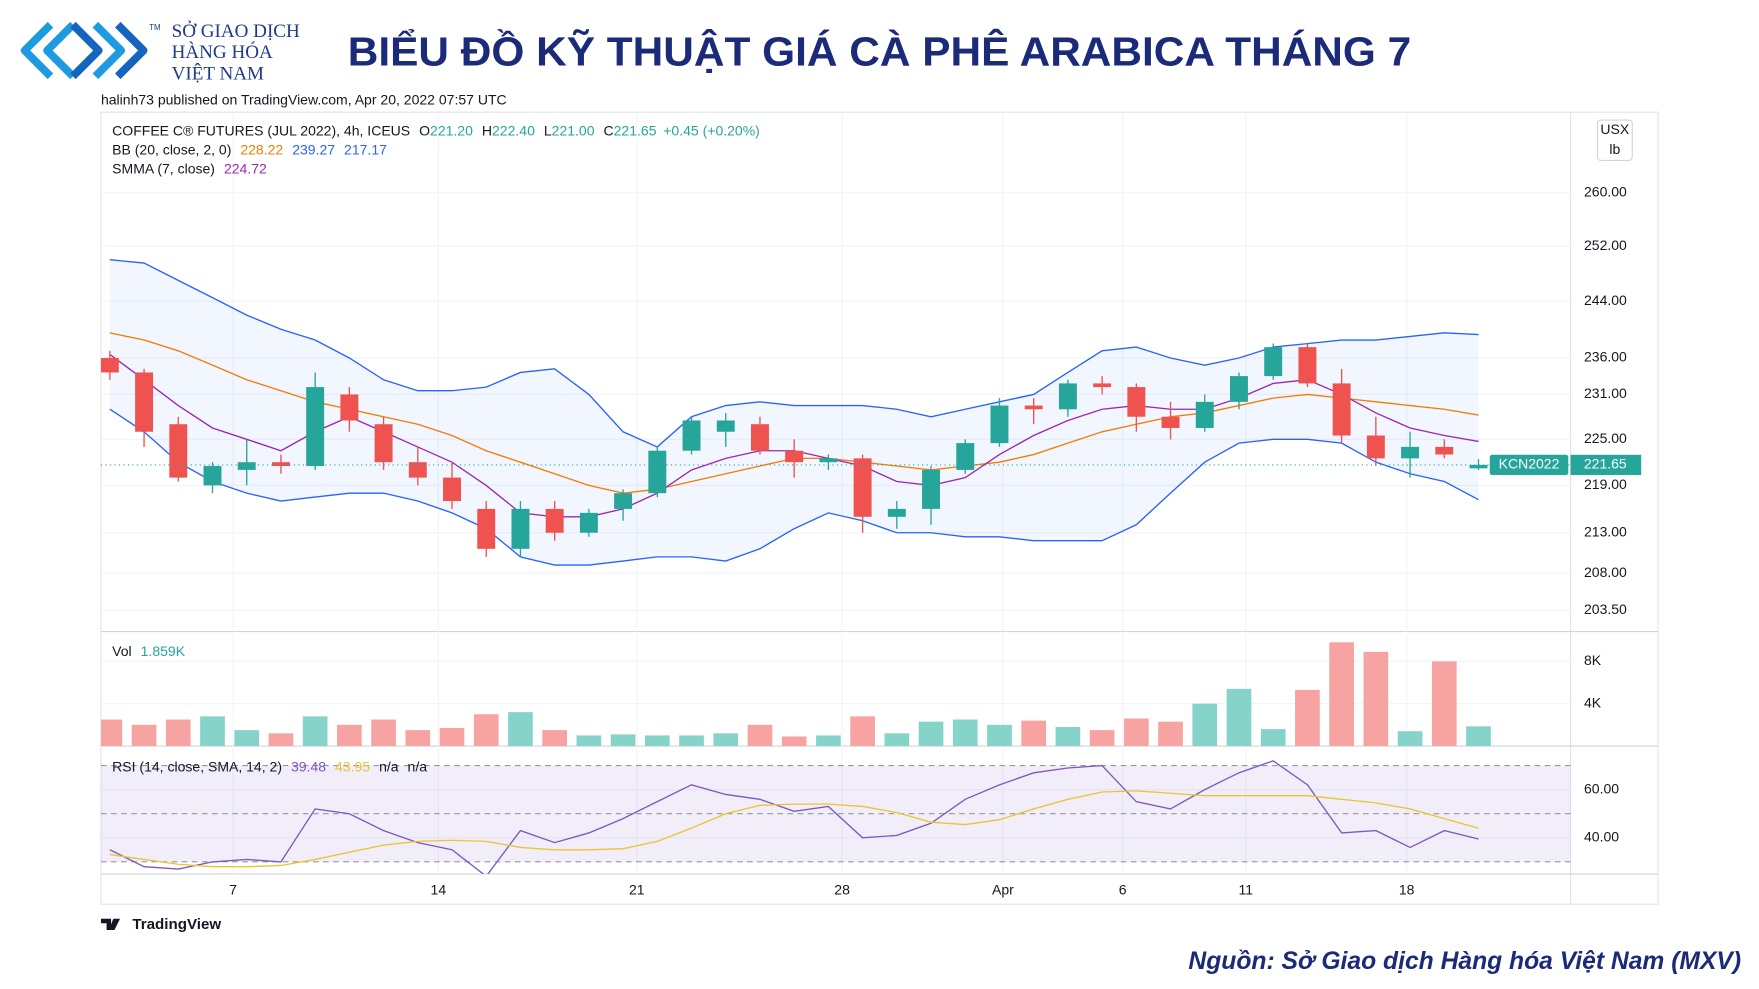  I want to click on legend-item: BB (20, close, 2, 0), so click(171, 149).